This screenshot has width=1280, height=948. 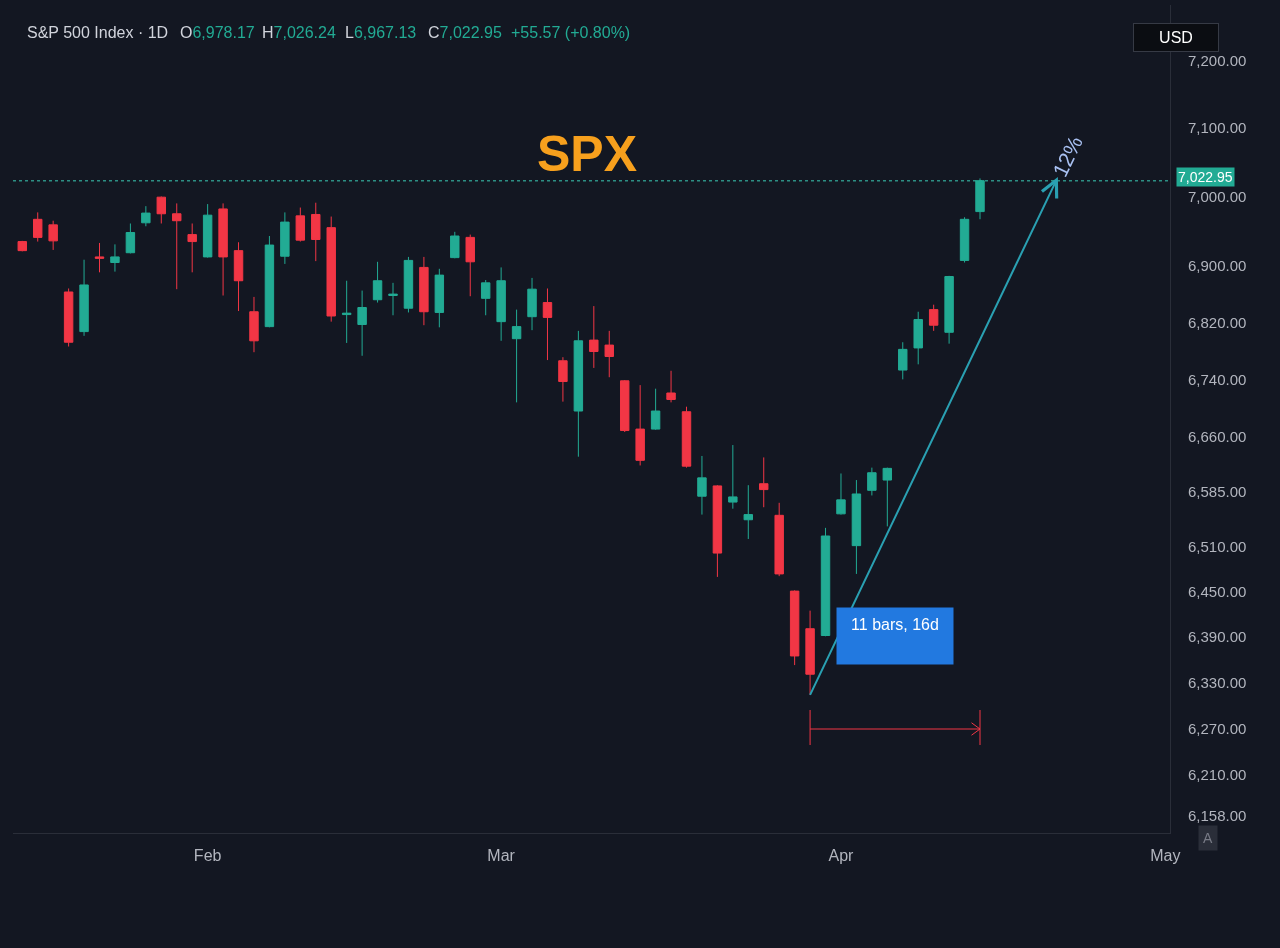 I want to click on y-tick-label: 6,450.00, so click(x=1217, y=592).